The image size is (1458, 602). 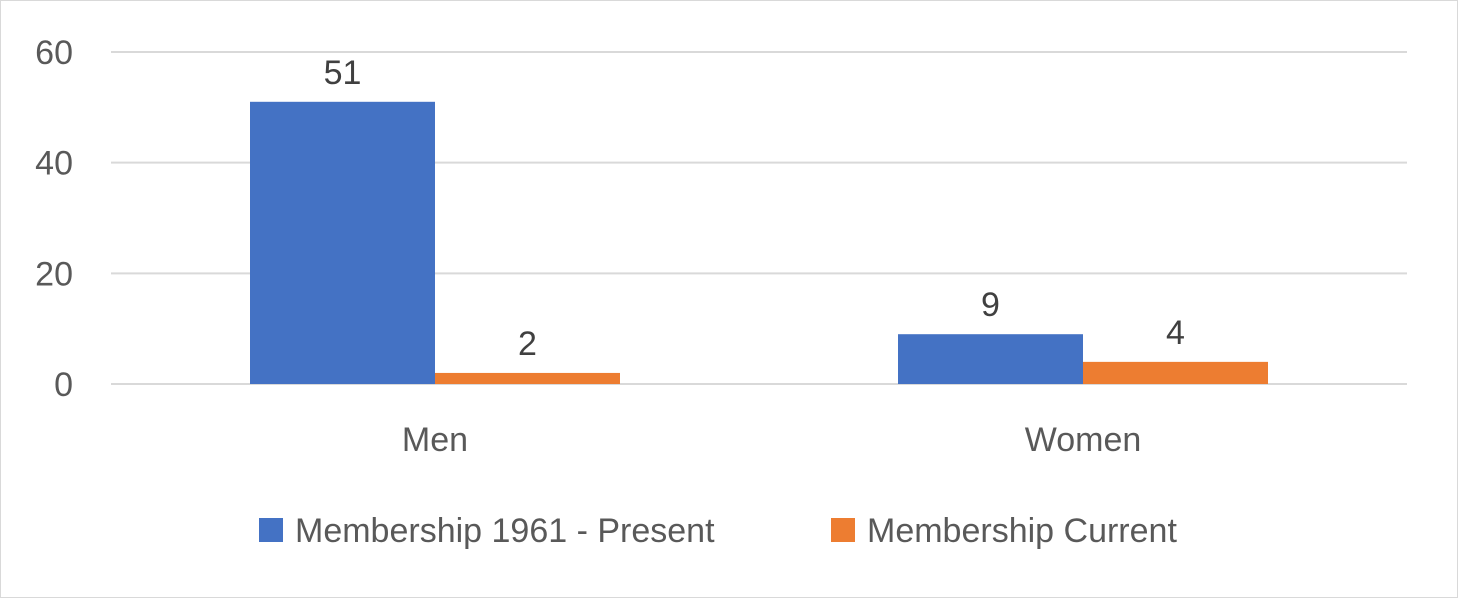 What do you see at coordinates (771, 440) in the screenshot?
I see `x-axis-category-labels: Men Women` at bounding box center [771, 440].